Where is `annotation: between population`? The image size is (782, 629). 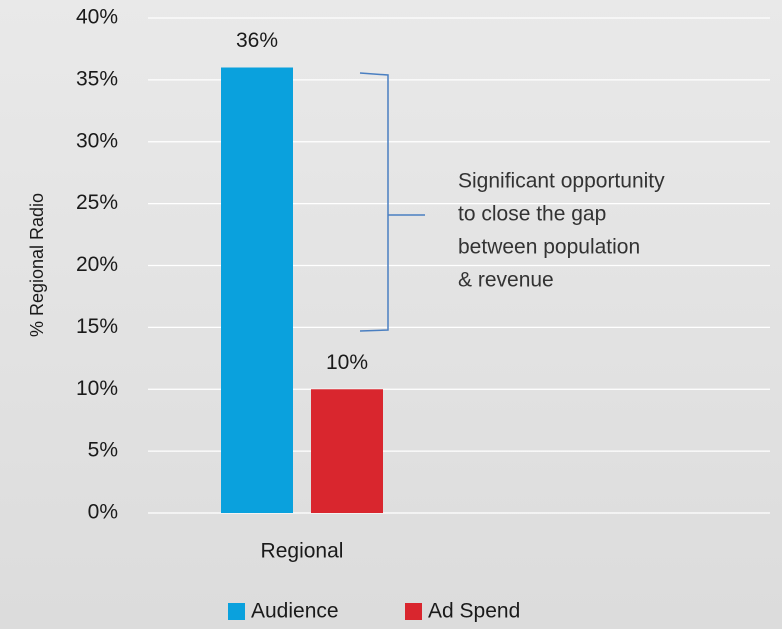
annotation: between population is located at coordinates (549, 247).